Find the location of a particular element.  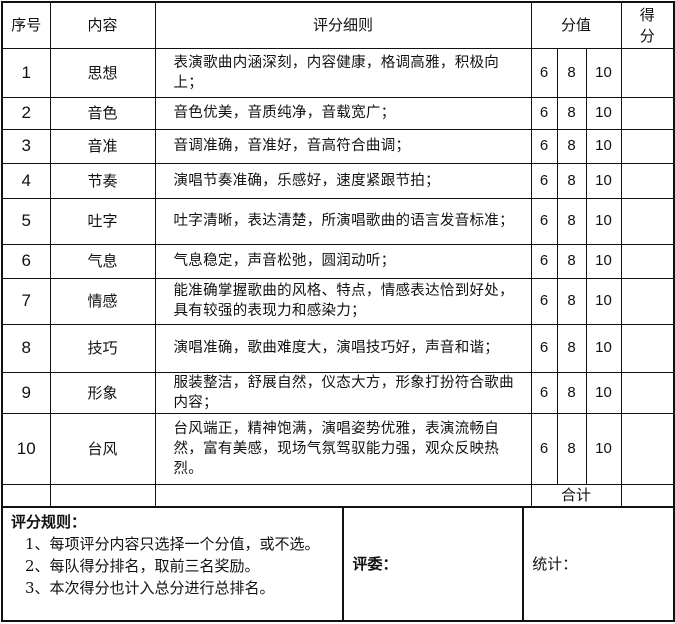

row-criteria: 演唱节奏准确，乐感好，速度紧跟节拍； is located at coordinates (343, 180).